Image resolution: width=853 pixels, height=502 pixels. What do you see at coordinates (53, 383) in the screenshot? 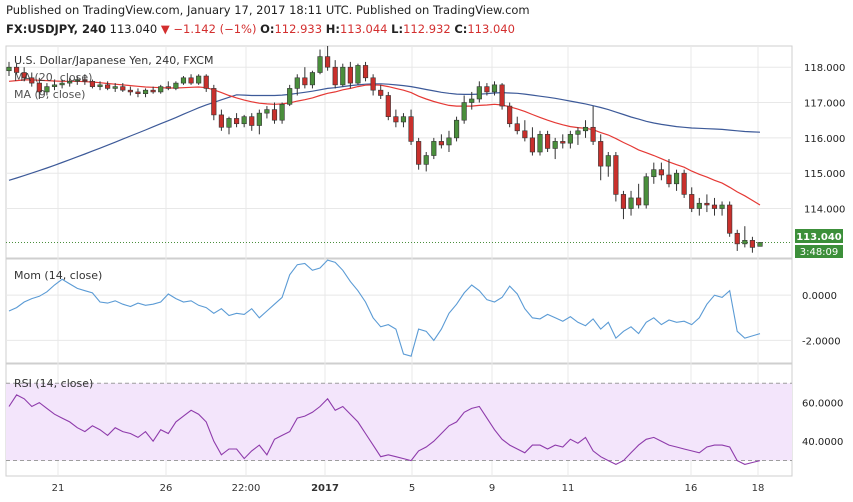
I see `rsi-pane-title: RSI (14, close)` at bounding box center [53, 383].